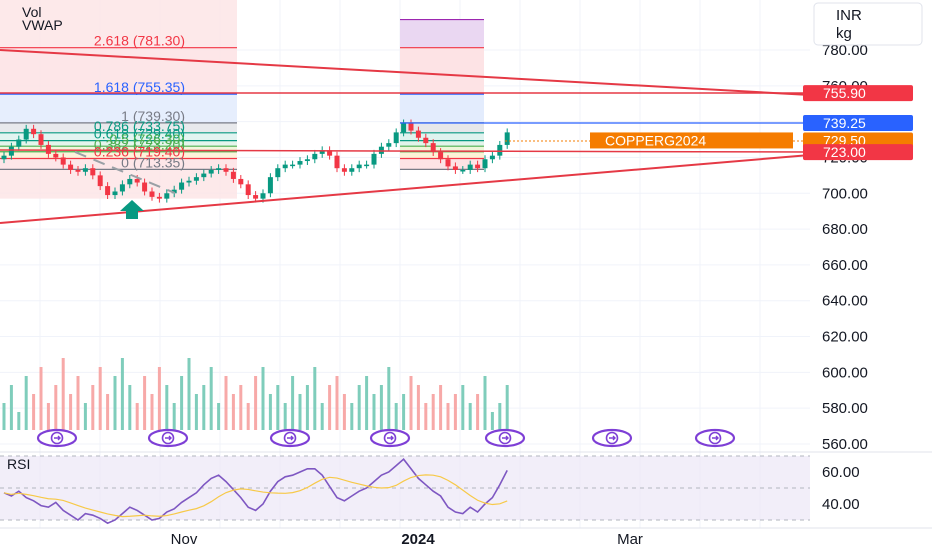  Describe the element at coordinates (844, 33) in the screenshot. I see `currency-unit-bottom: kg` at that location.